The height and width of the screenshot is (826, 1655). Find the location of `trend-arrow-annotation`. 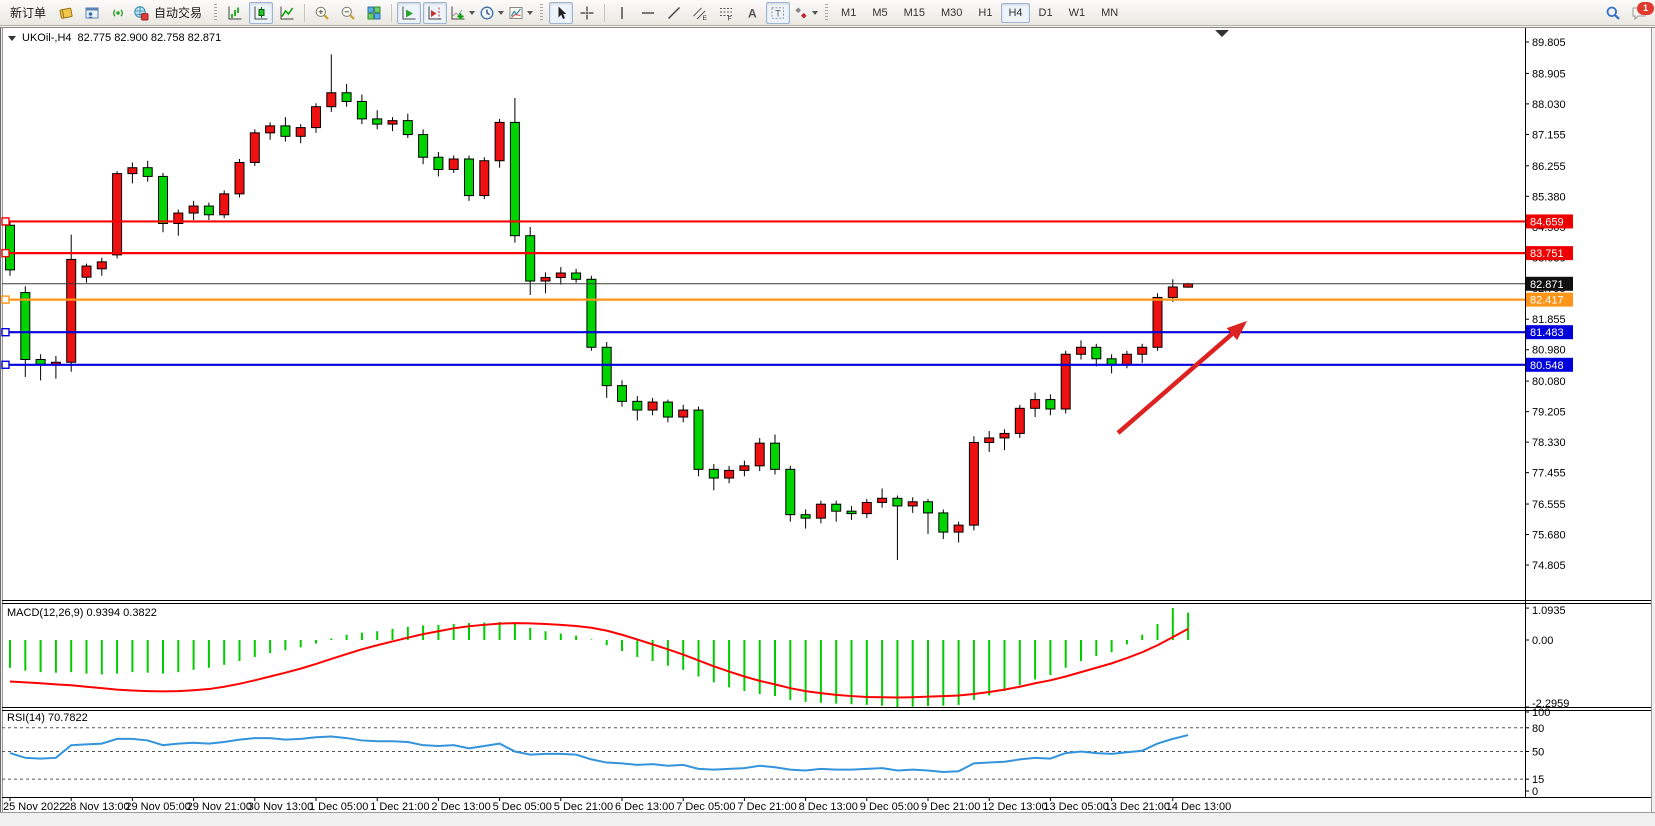

trend-arrow-annotation is located at coordinates (1181, 378).